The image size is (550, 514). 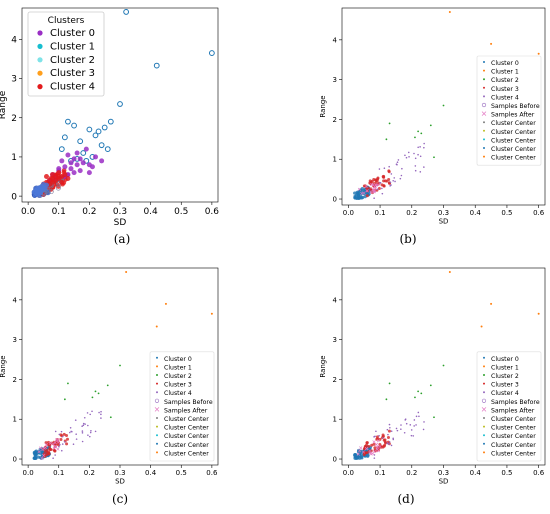 What do you see at coordinates (505, 367) in the screenshot?
I see `legend-entry: Cluster 1` at bounding box center [505, 367].